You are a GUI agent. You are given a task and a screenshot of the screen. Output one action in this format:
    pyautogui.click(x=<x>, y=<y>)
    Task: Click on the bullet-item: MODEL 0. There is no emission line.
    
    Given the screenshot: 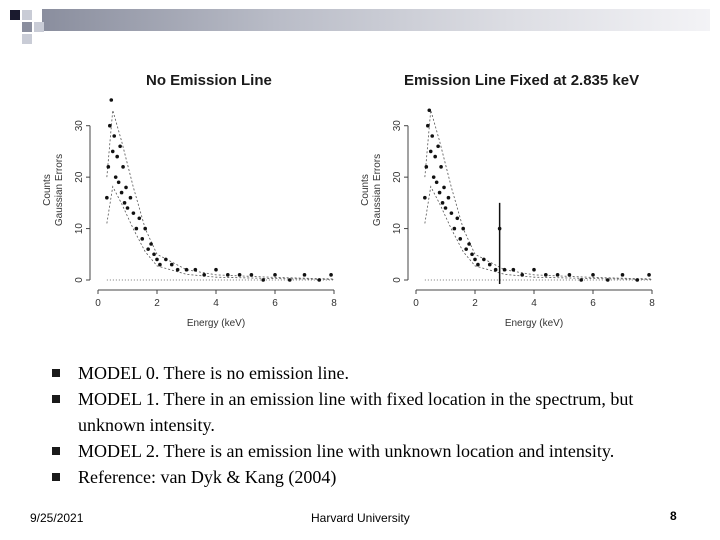 What is the action you would take?
    pyautogui.click(x=372, y=373)
    